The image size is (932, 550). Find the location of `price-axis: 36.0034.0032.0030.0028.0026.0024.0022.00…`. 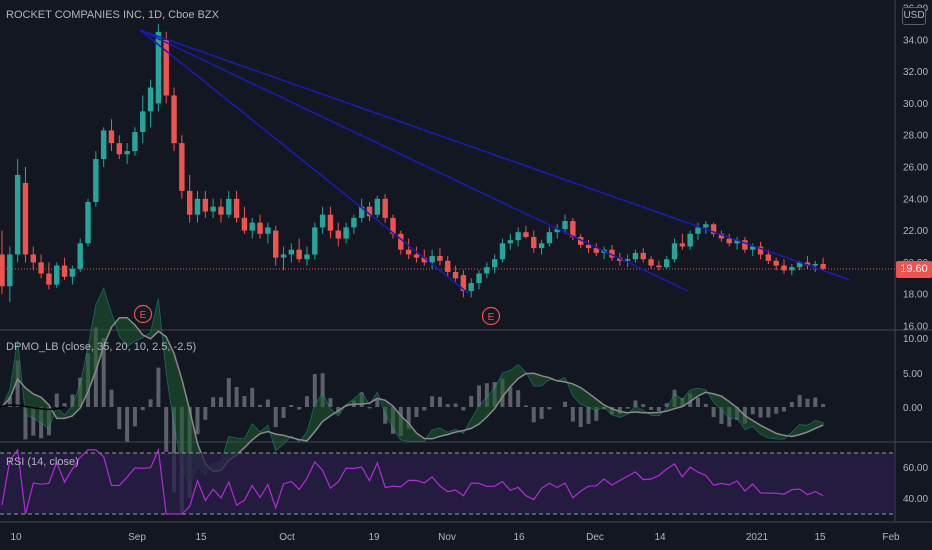

price-axis: 36.0034.0032.0030.0028.0026.0024.0022.00… is located at coordinates (915, 168).